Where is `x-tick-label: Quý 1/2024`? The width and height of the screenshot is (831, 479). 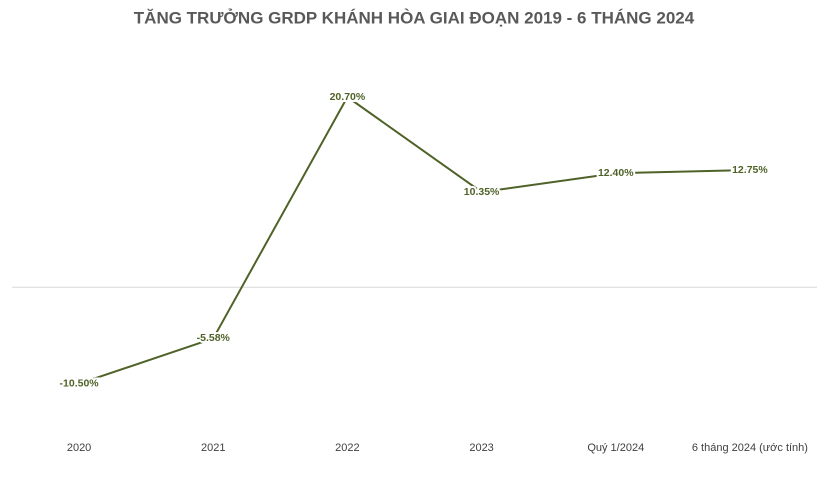
x-tick-label: Quý 1/2024 is located at coordinates (616, 448).